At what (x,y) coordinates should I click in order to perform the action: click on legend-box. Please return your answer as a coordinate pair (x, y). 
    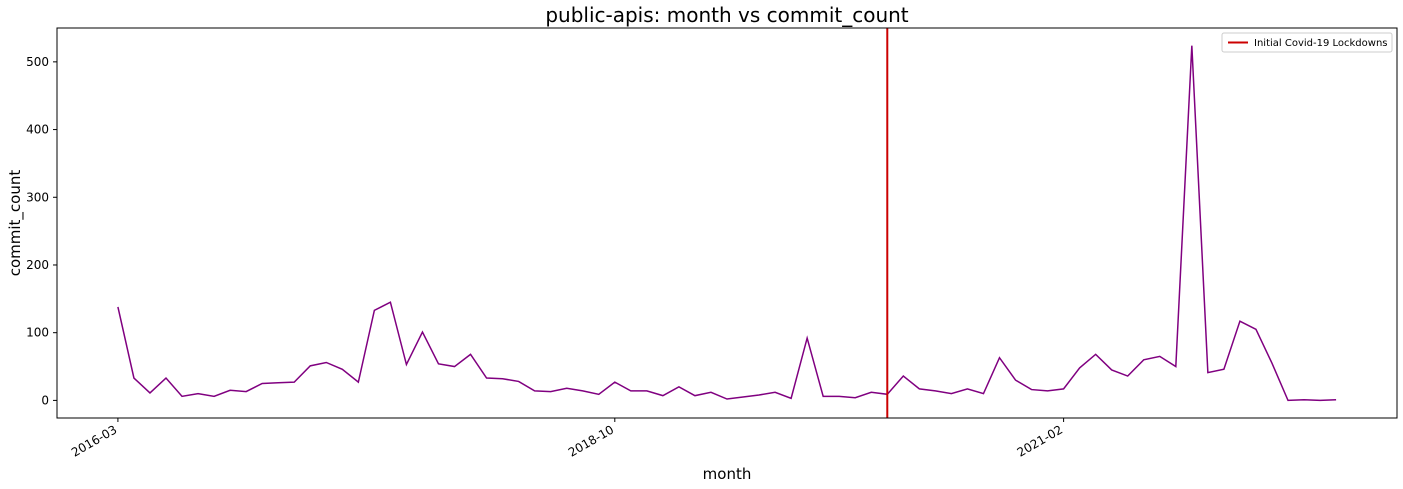
    Looking at the image, I should click on (1307, 42).